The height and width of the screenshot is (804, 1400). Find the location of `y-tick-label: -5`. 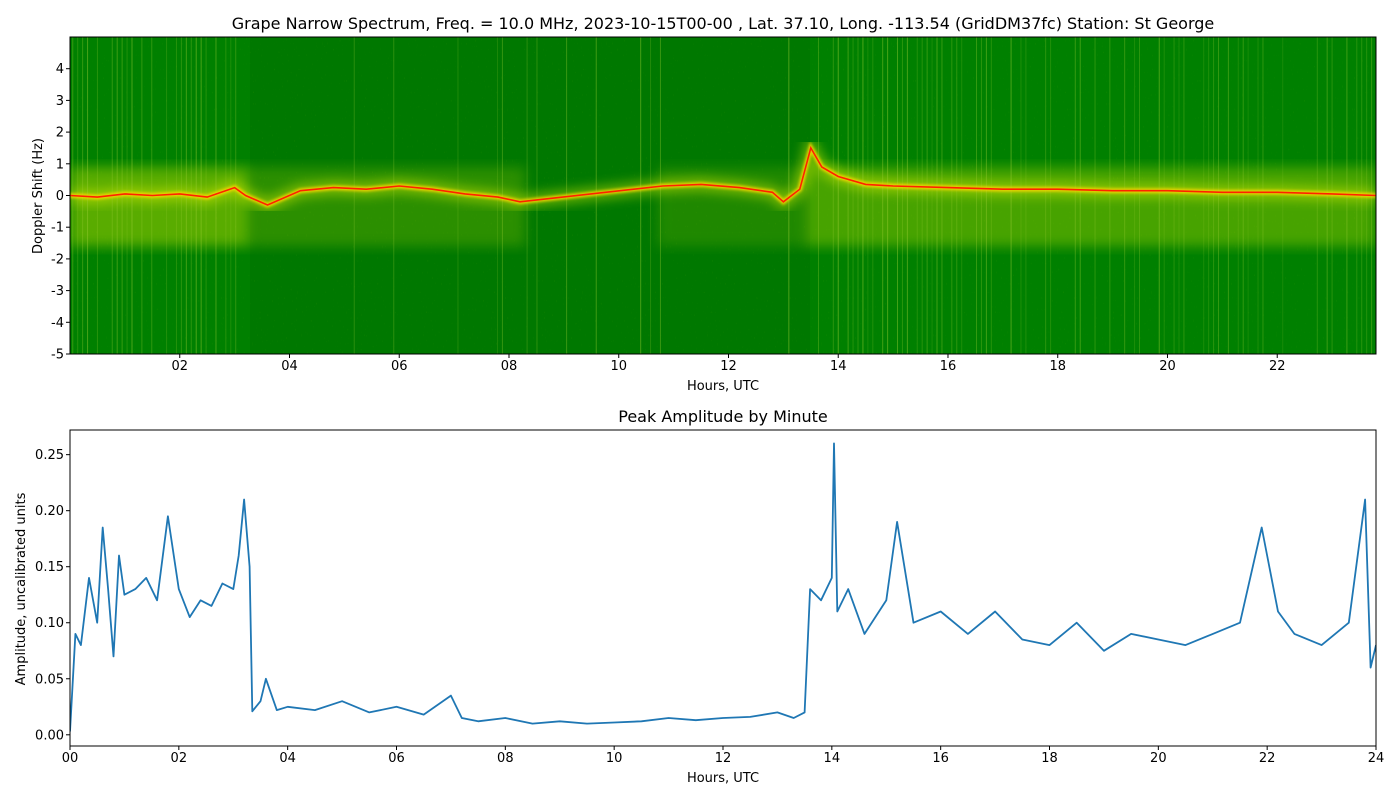

y-tick-label: -5 is located at coordinates (57, 355).